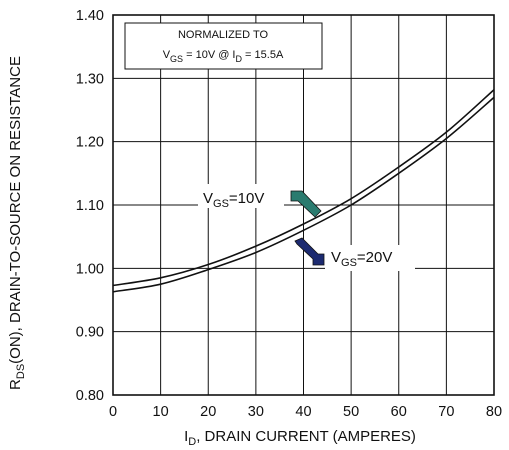  What do you see at coordinates (263, 55) in the screenshot?
I see `note-id-value: = 15.5A` at bounding box center [263, 55].